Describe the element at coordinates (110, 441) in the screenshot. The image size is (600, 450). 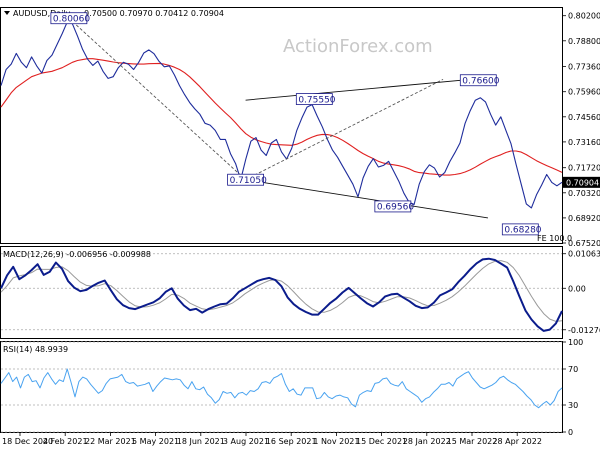
I see `x-tick-label: 22 Mar 2021` at that location.